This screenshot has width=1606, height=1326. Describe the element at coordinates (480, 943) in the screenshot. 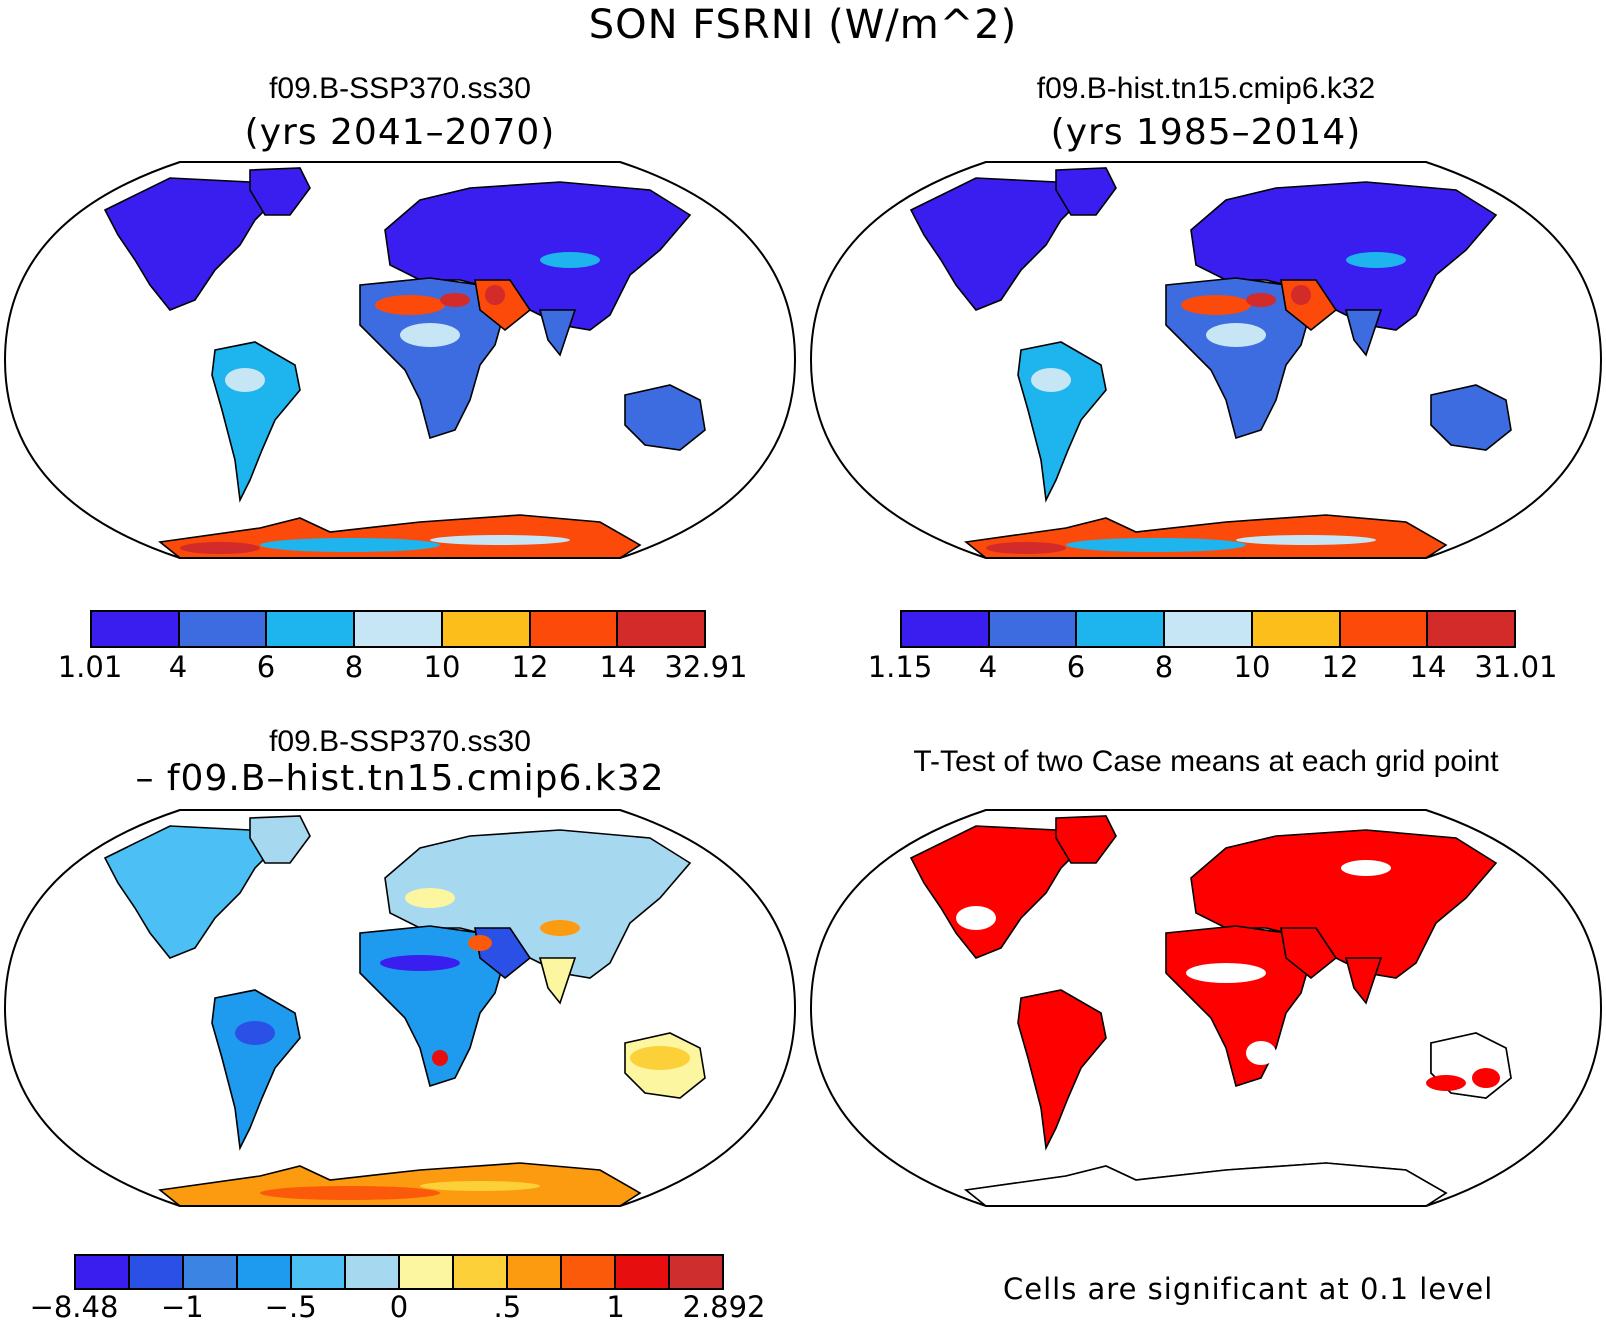

I see `arabia-positive` at that location.